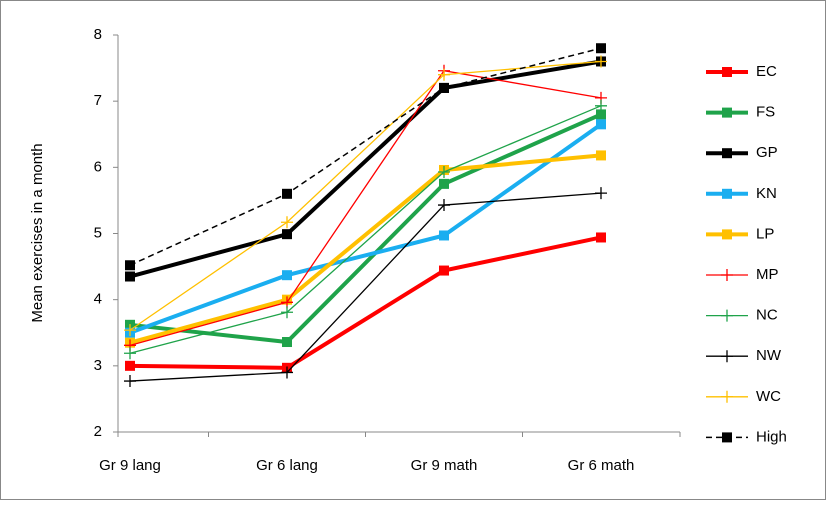  Describe the element at coordinates (767, 274) in the screenshot. I see `legend-label: MP` at that location.